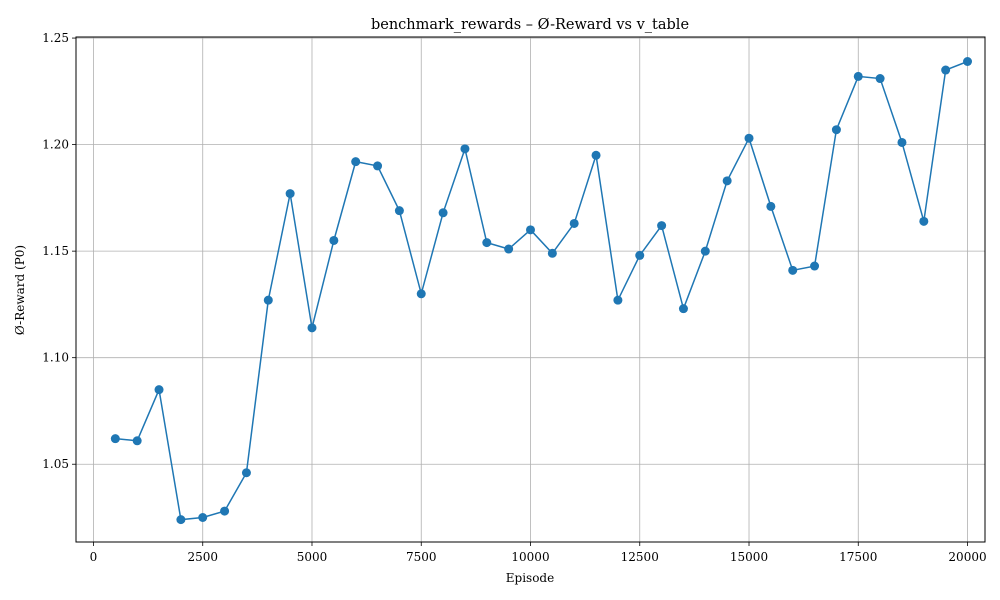  Describe the element at coordinates (640, 557) in the screenshot. I see `x-tick-label: 12500` at that location.